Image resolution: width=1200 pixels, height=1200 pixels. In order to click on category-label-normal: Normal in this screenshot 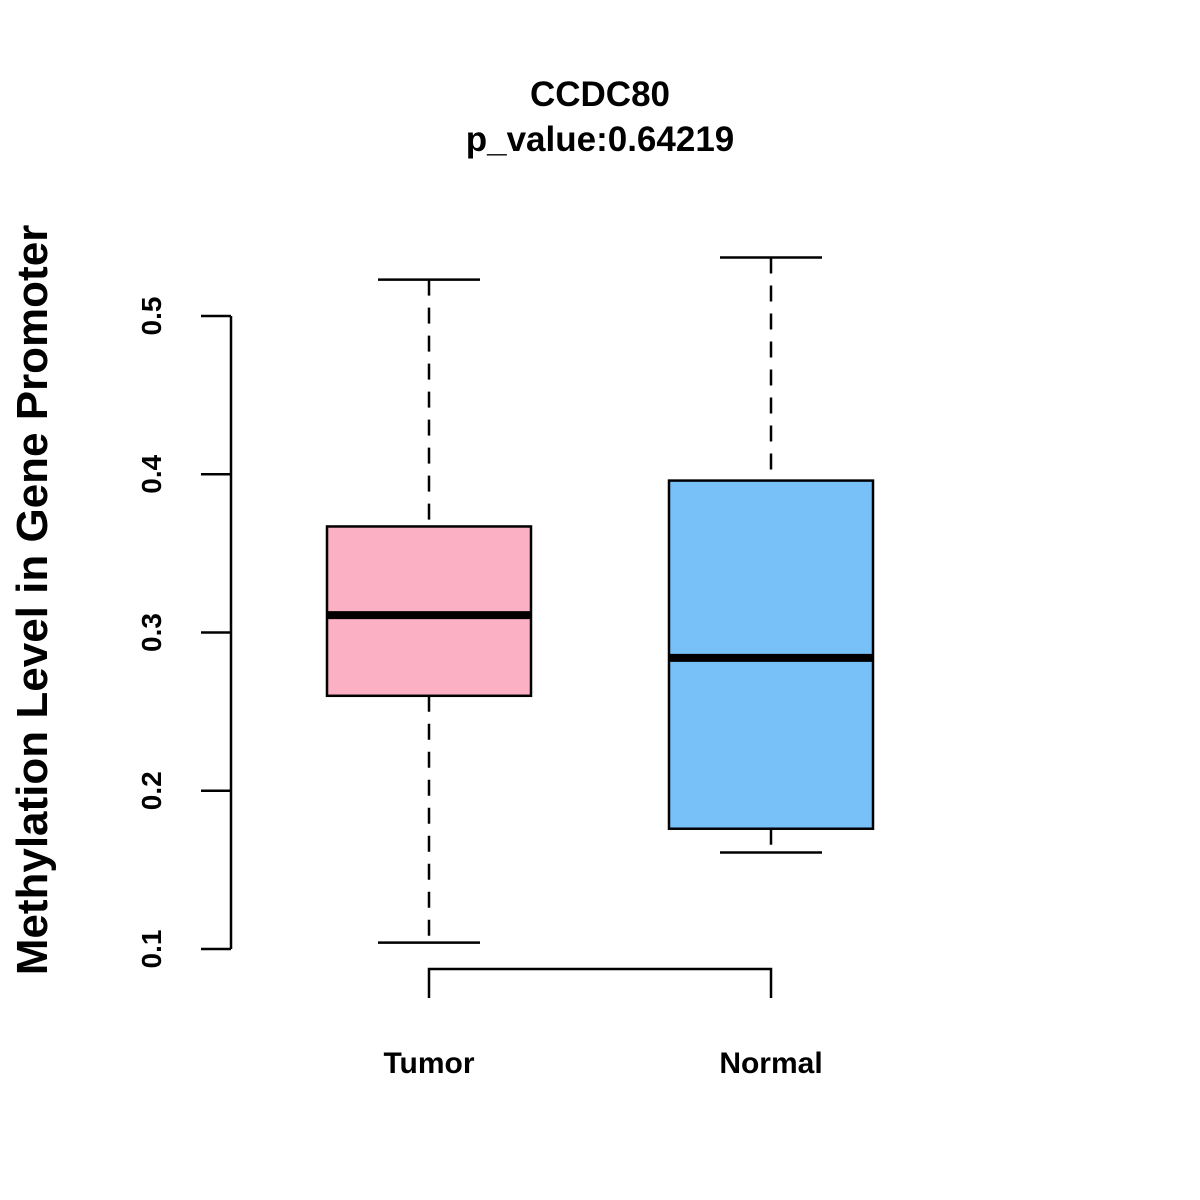, I will do `click(770, 1063)`.